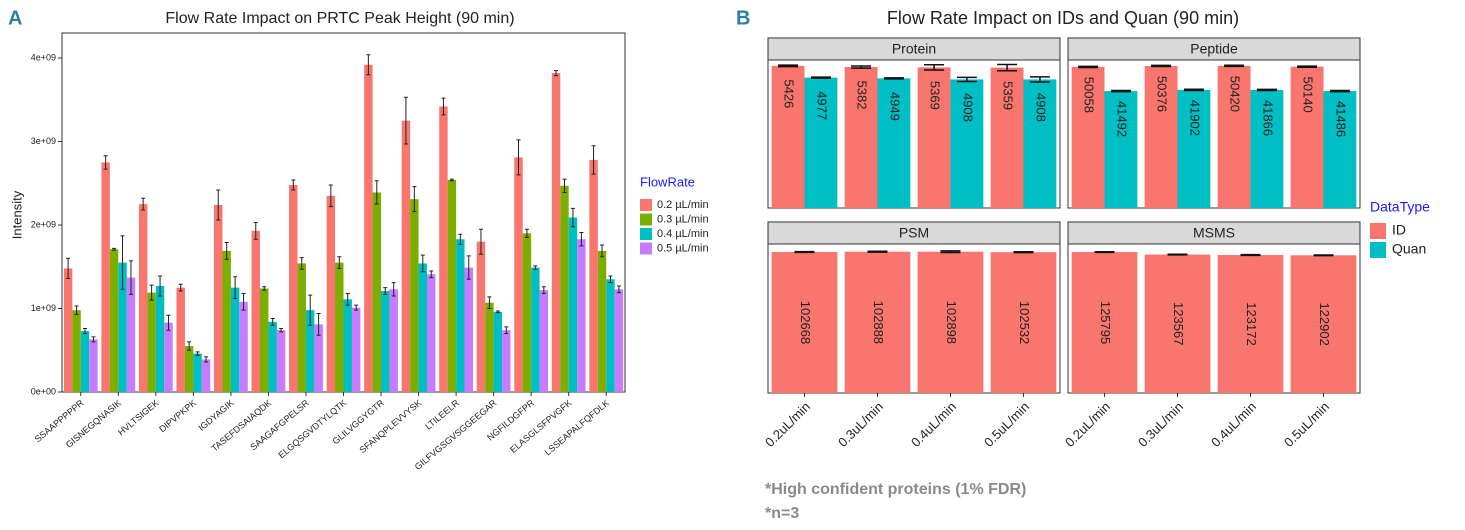 This screenshot has width=1465, height=530. I want to click on footnote: *High confident proteins (1% FDR), so click(895, 489).